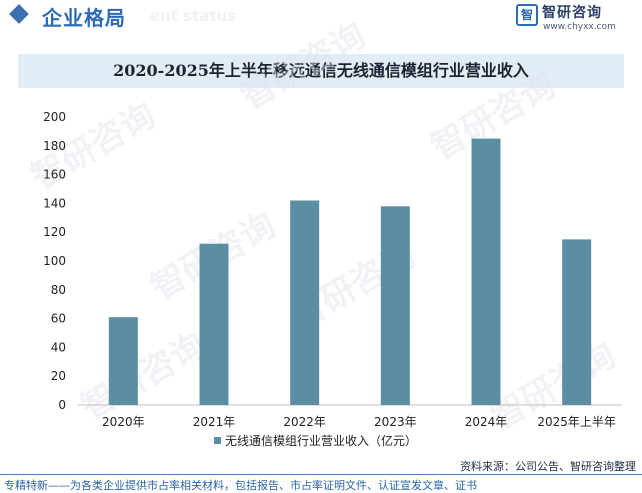 This screenshot has height=493, width=642. Describe the element at coordinates (54, 117) in the screenshot. I see `y-tick-label: 200` at that location.